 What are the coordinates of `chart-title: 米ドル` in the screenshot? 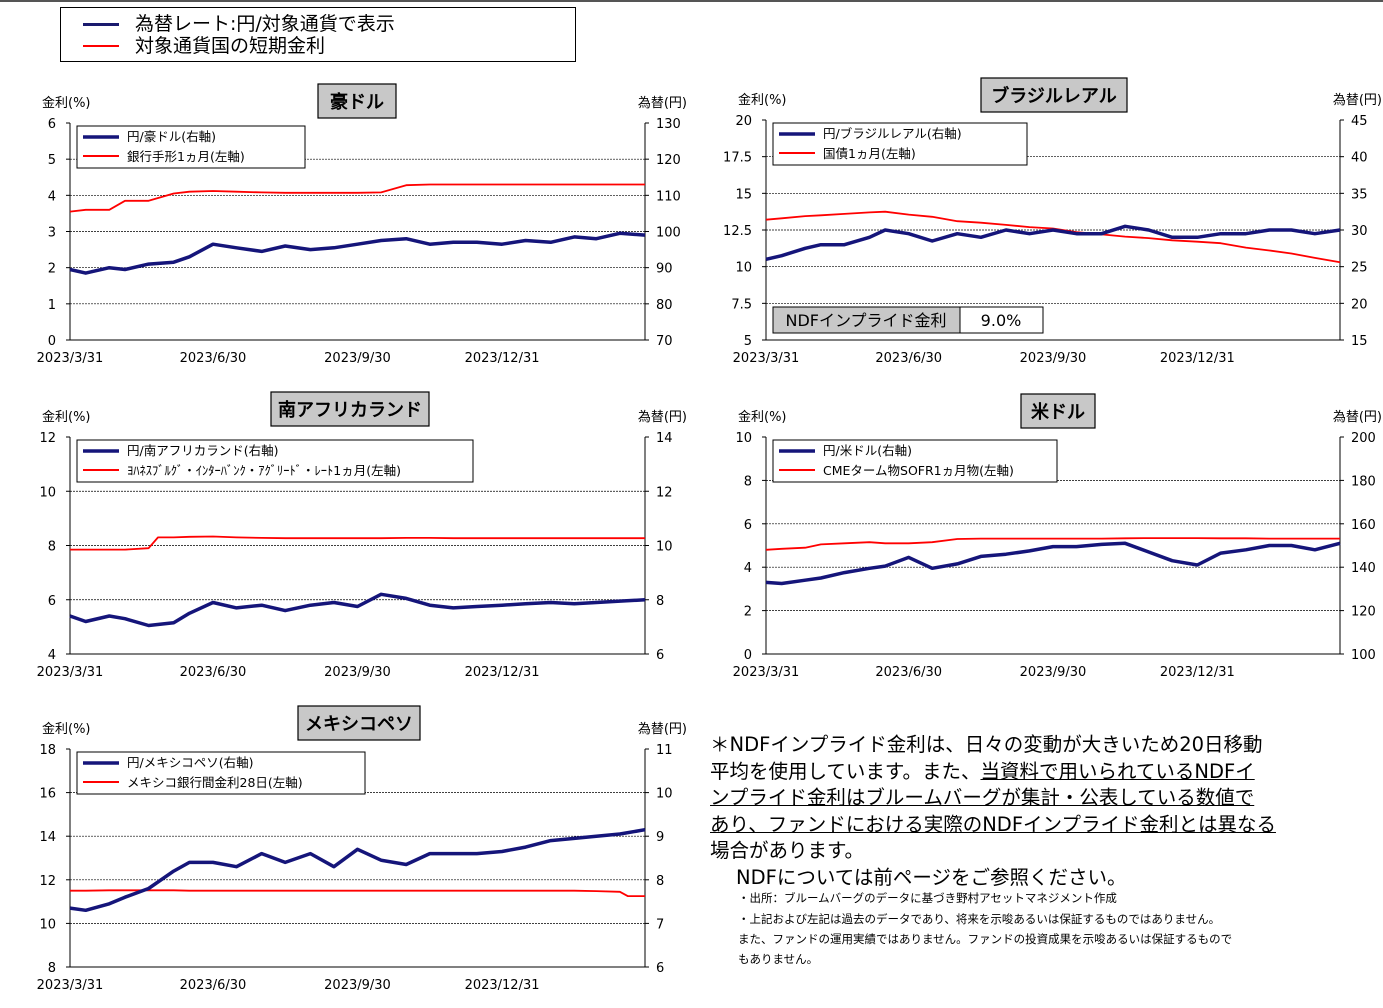 It's located at (1058, 412).